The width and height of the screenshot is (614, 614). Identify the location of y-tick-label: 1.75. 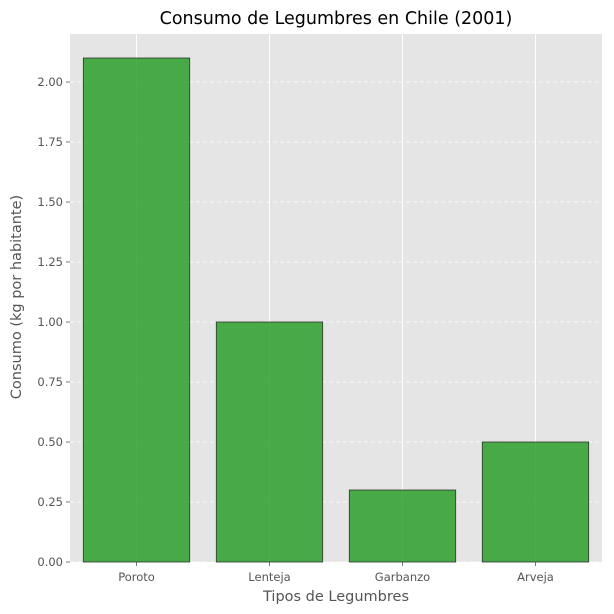
(50, 142).